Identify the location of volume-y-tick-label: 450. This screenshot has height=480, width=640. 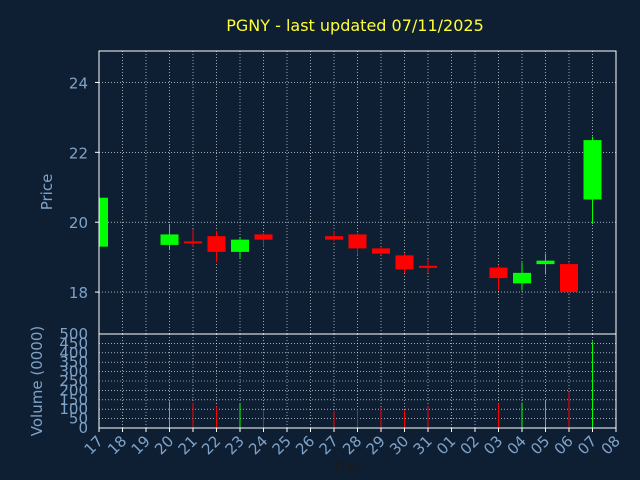
(73, 343).